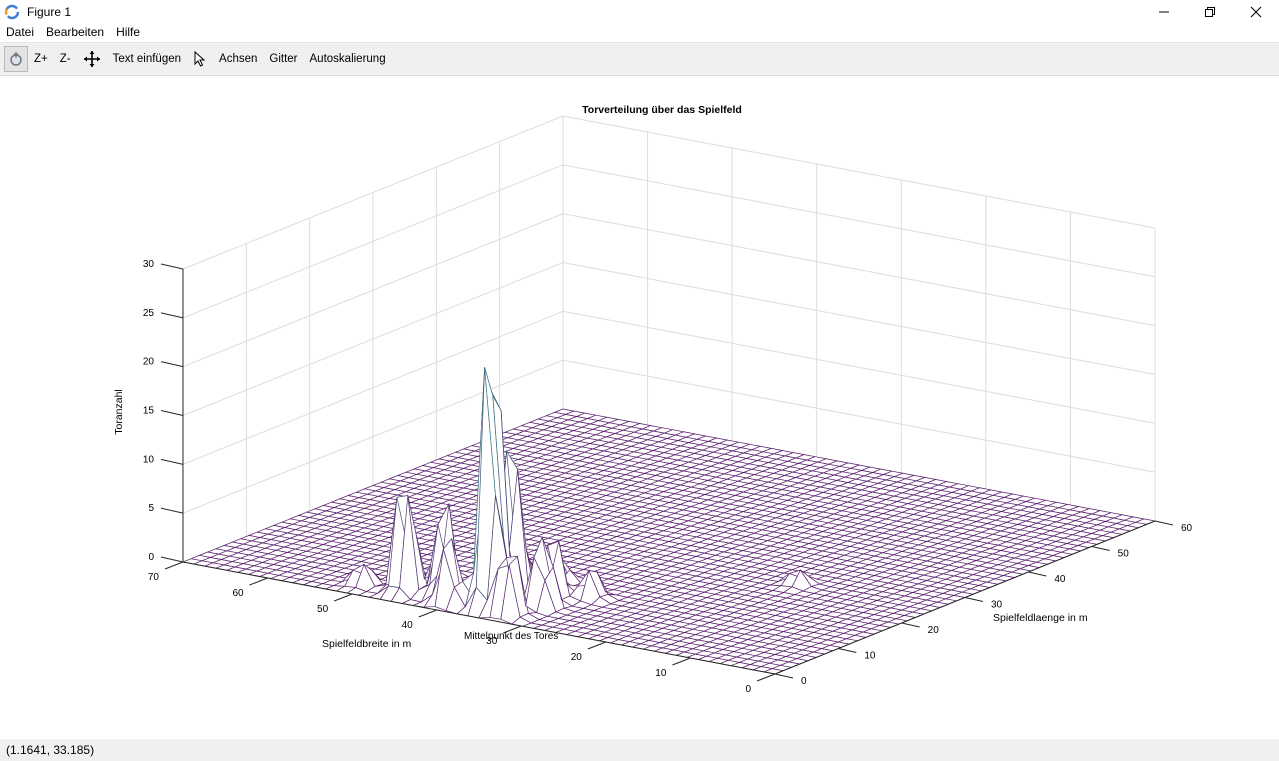 This screenshot has width=1279, height=761. I want to click on rotate-button, so click(16, 59).